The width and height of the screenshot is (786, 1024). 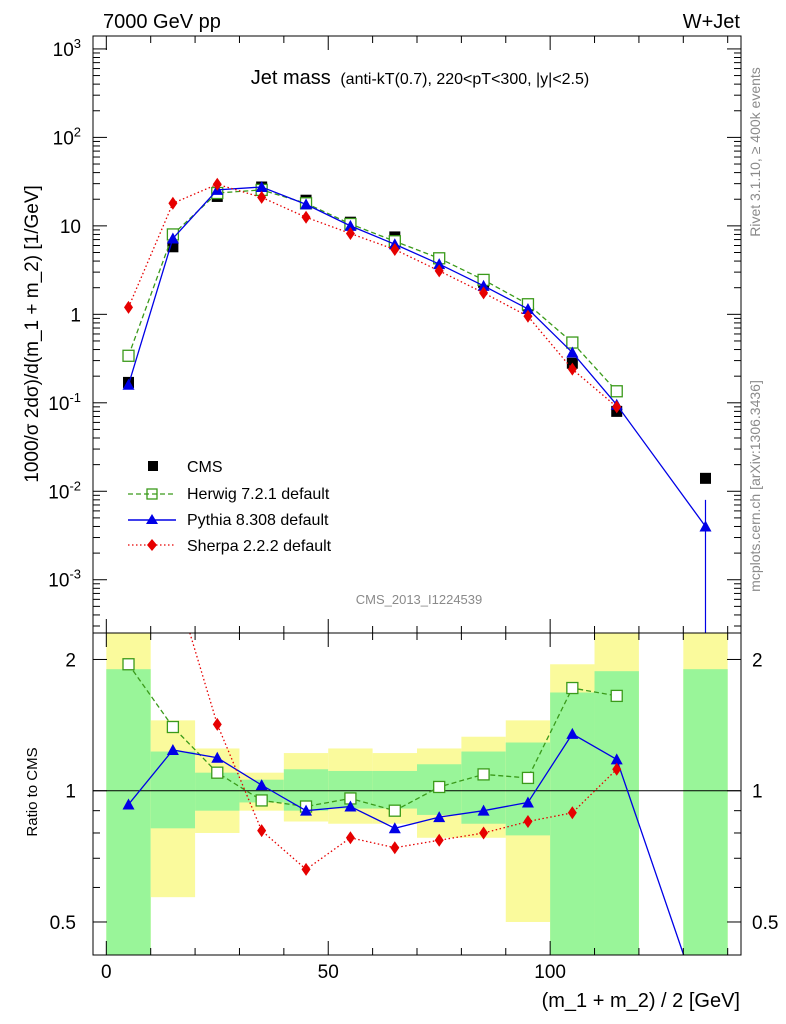 What do you see at coordinates (550, 972) in the screenshot?
I see `xtick-label: 100` at bounding box center [550, 972].